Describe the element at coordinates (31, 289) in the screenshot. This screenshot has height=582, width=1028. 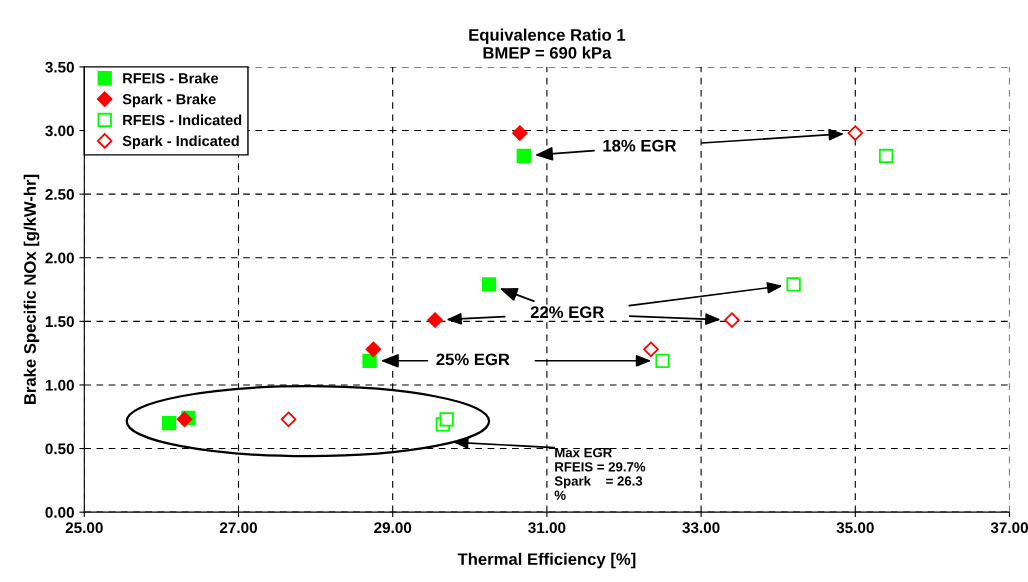
I see `y-axis-title: Brake Specific NOx [g/kW-hr]` at that location.